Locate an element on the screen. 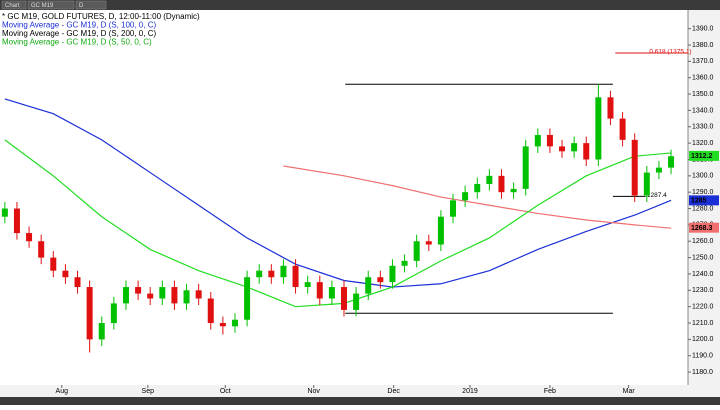  level-label: 1287.4 is located at coordinates (657, 195).